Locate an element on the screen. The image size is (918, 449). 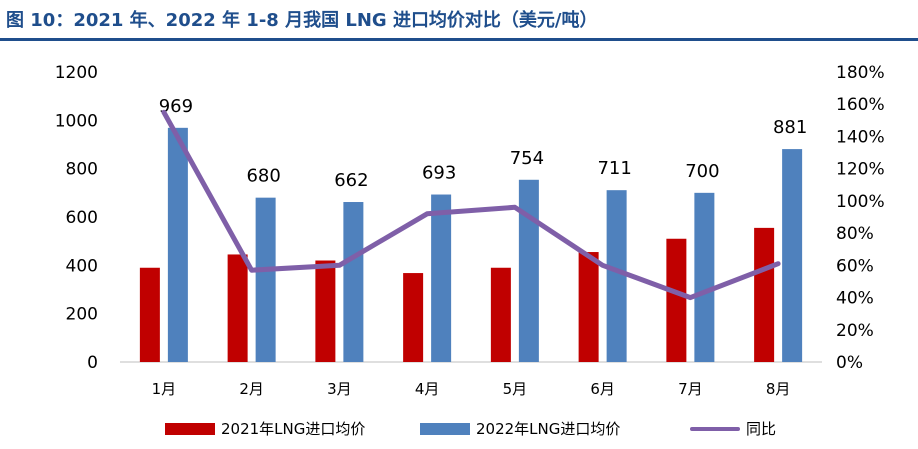
data-label-2022: 693 is located at coordinates (439, 173).